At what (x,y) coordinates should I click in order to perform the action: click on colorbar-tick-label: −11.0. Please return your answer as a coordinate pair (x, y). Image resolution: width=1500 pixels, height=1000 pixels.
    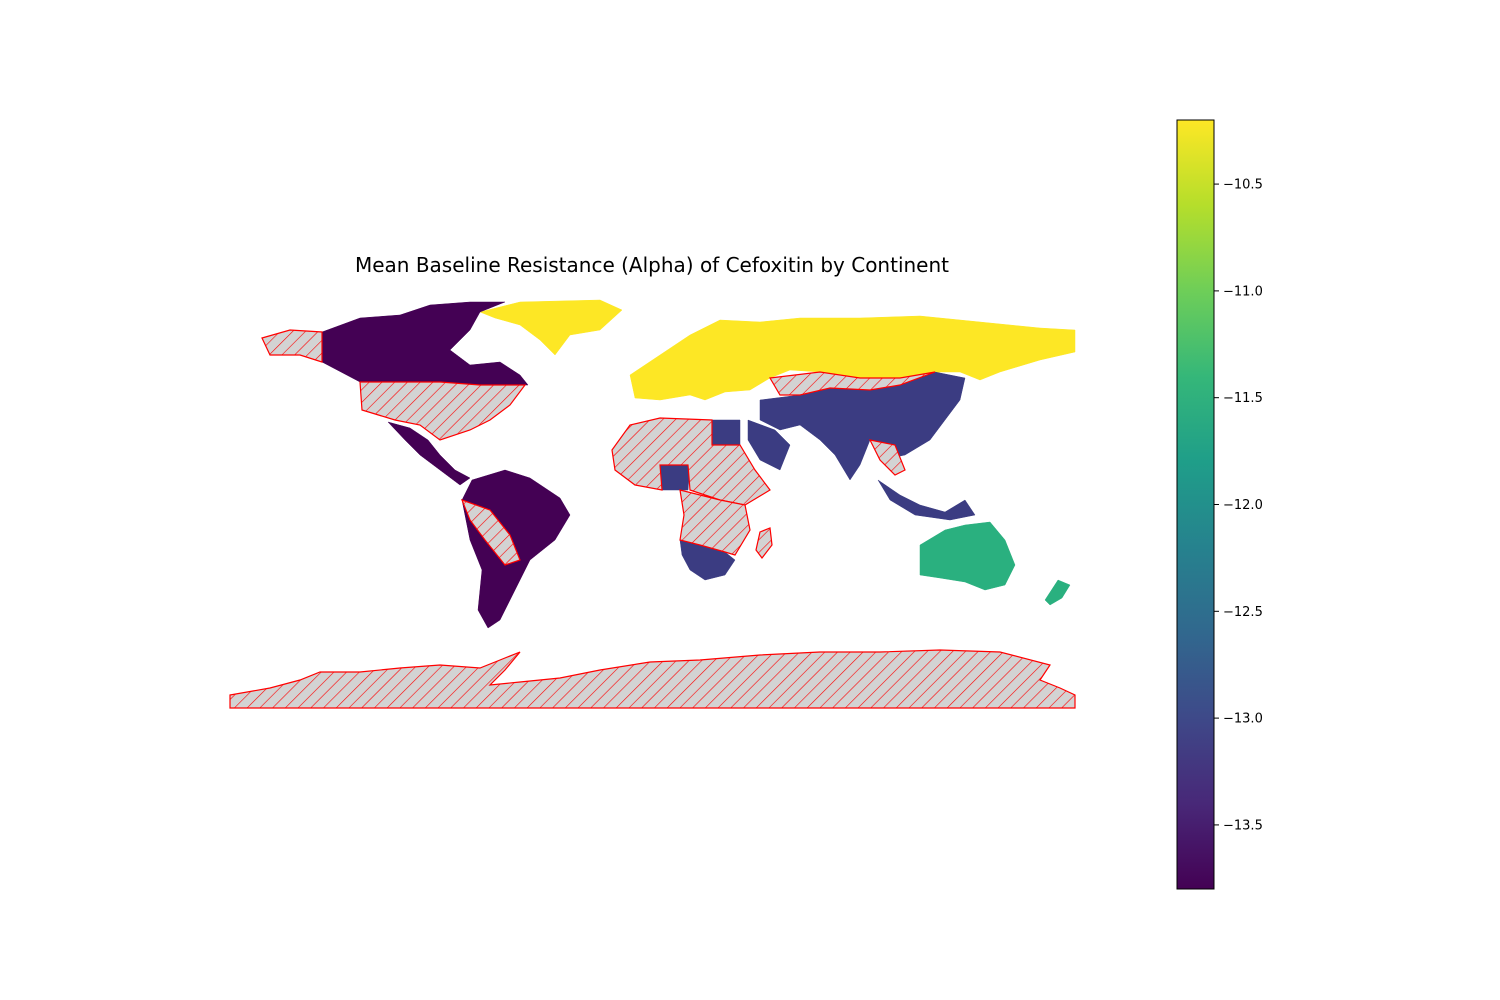
    Looking at the image, I should click on (1243, 291).